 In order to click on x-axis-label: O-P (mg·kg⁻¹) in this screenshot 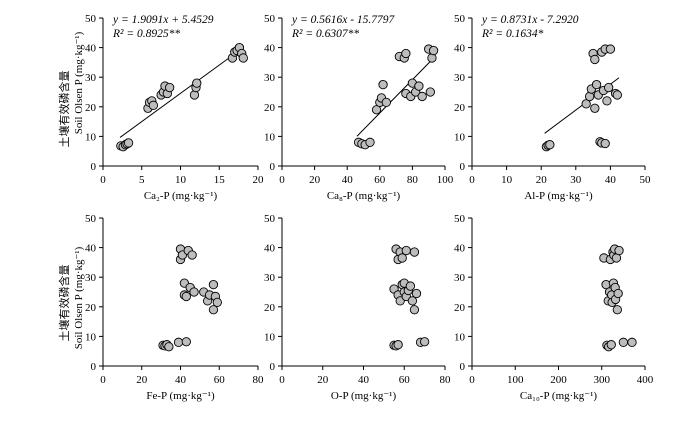, I will do `click(364, 396)`.